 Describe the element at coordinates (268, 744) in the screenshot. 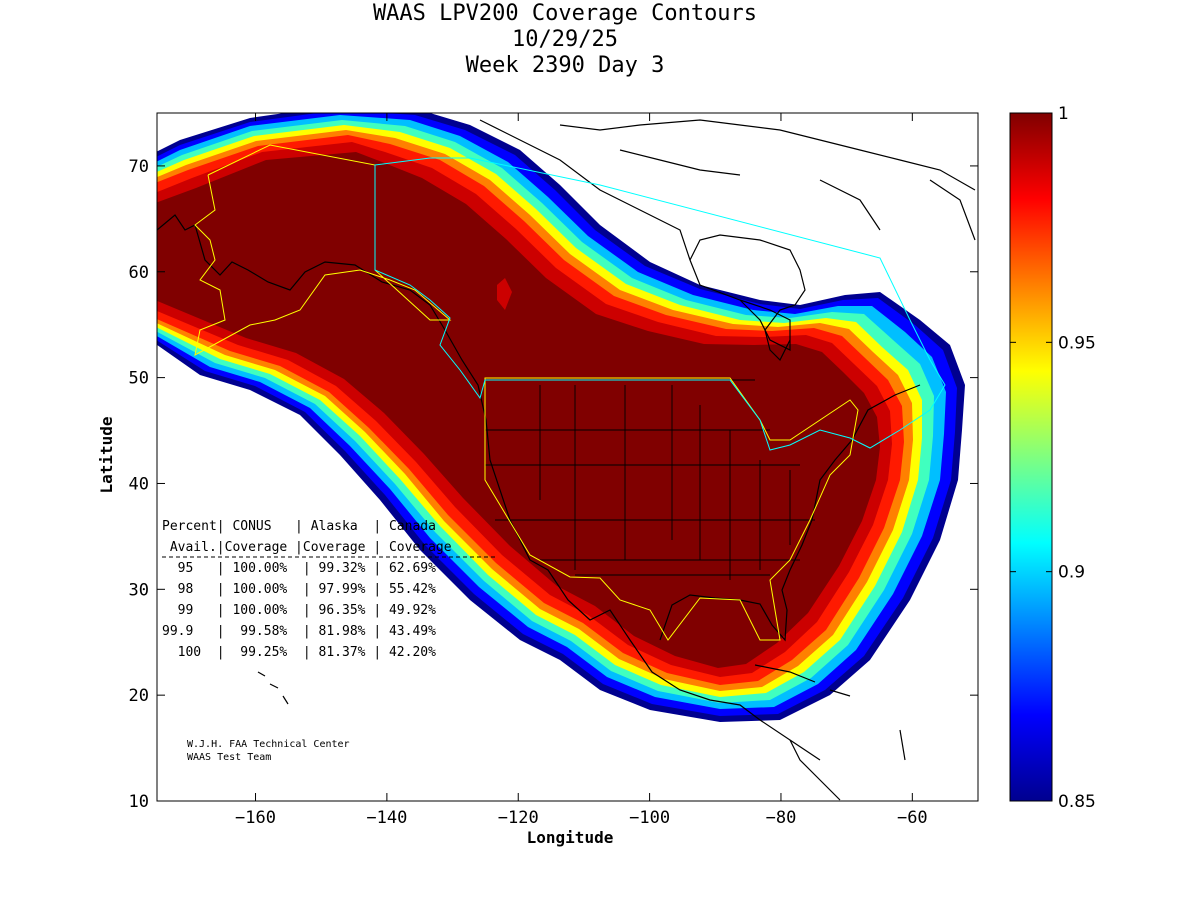

I see `credit-line-1: W.J.H. FAA Technical Center` at that location.